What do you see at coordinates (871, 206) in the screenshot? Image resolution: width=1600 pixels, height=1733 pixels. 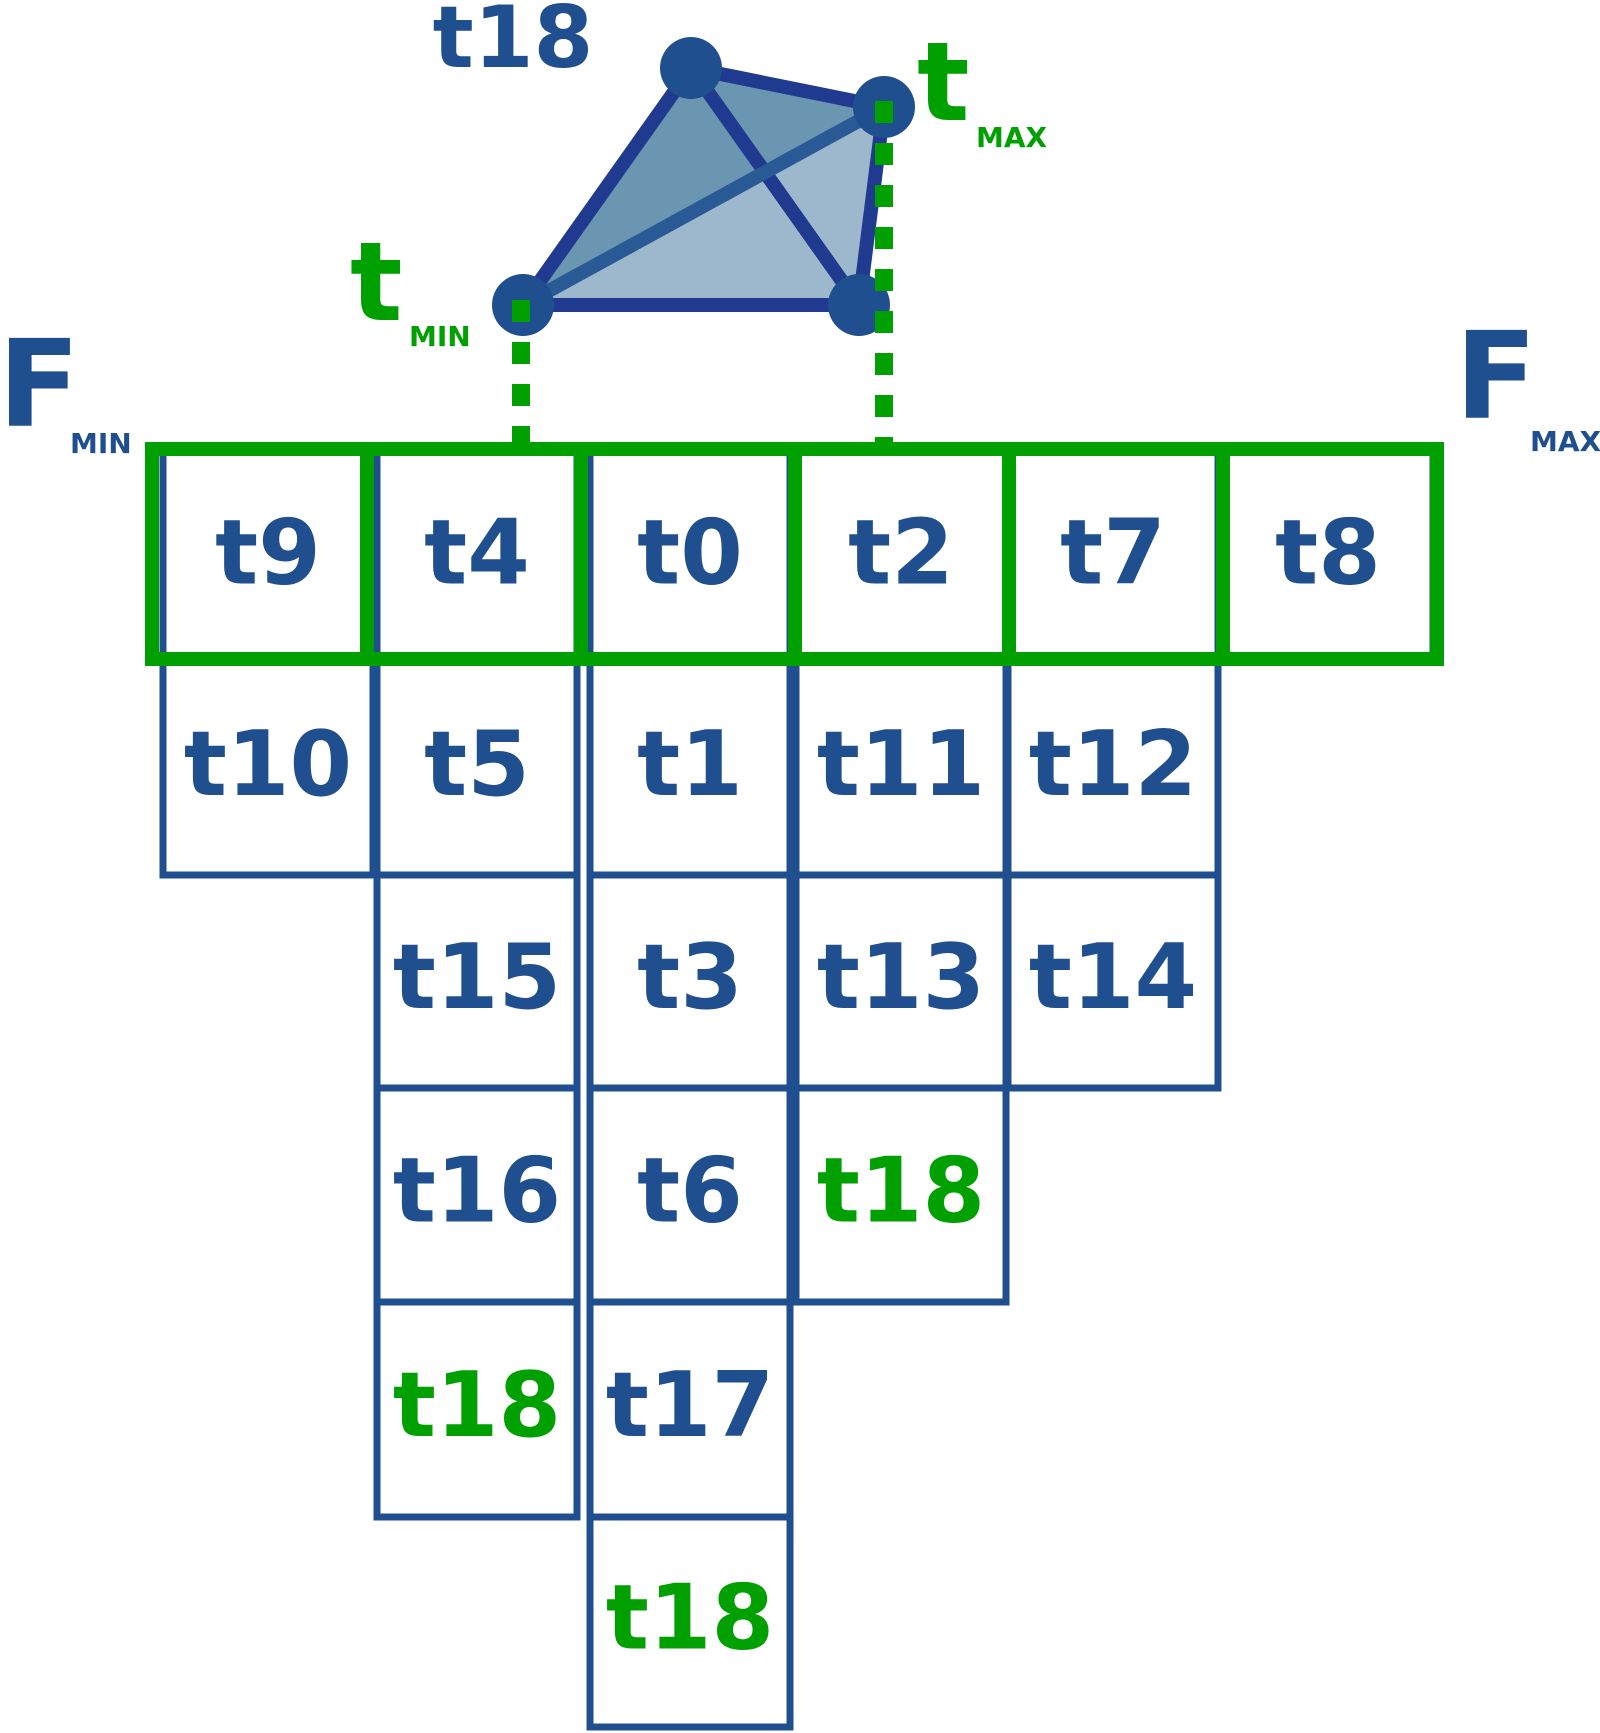 I see `edge-right` at bounding box center [871, 206].